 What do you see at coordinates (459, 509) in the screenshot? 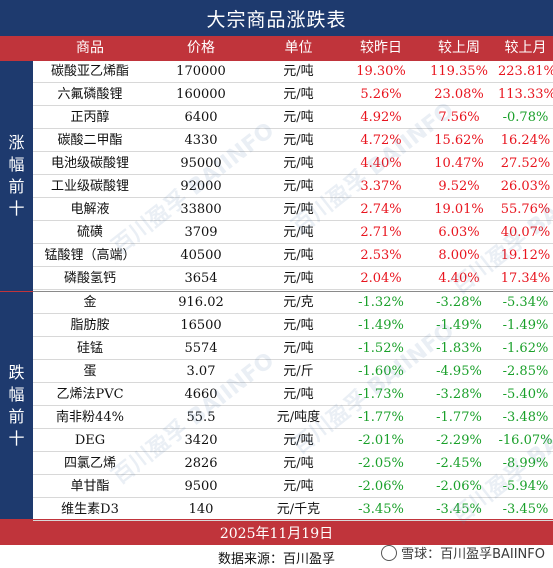
I see `change-vs-last-week: -3.45%` at bounding box center [459, 509].